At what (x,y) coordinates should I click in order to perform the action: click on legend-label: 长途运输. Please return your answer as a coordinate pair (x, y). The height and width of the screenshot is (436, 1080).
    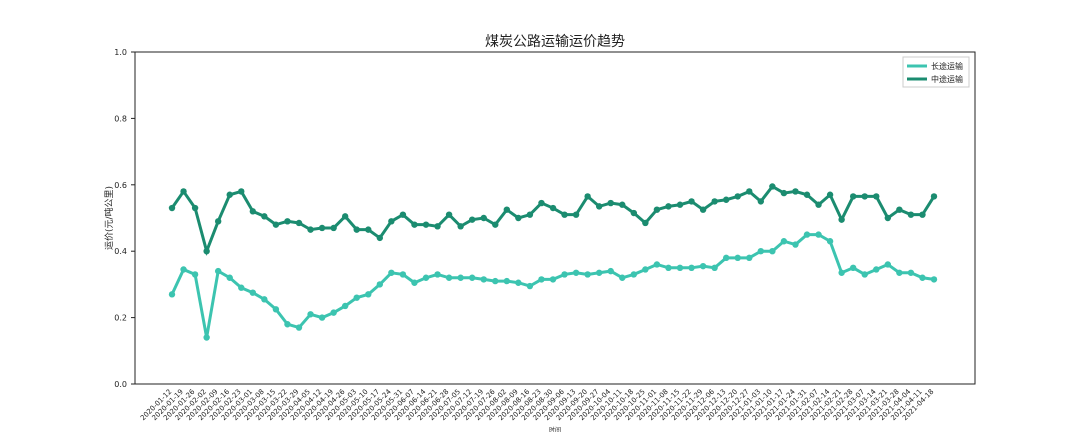
    Looking at the image, I should click on (947, 66).